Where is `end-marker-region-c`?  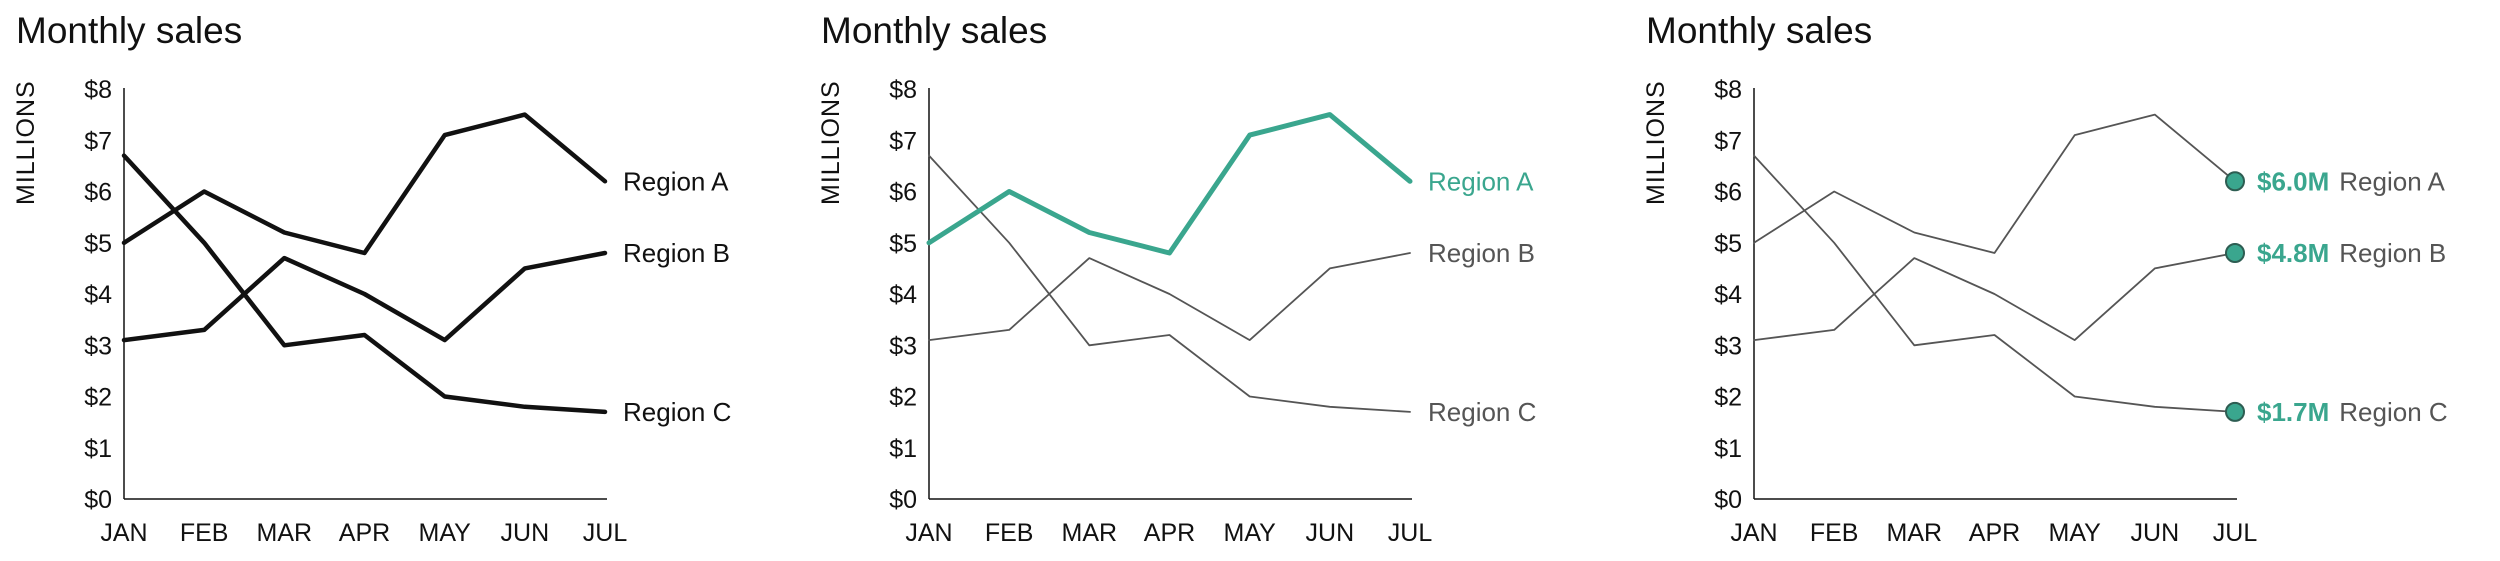
end-marker-region-c is located at coordinates (2235, 411).